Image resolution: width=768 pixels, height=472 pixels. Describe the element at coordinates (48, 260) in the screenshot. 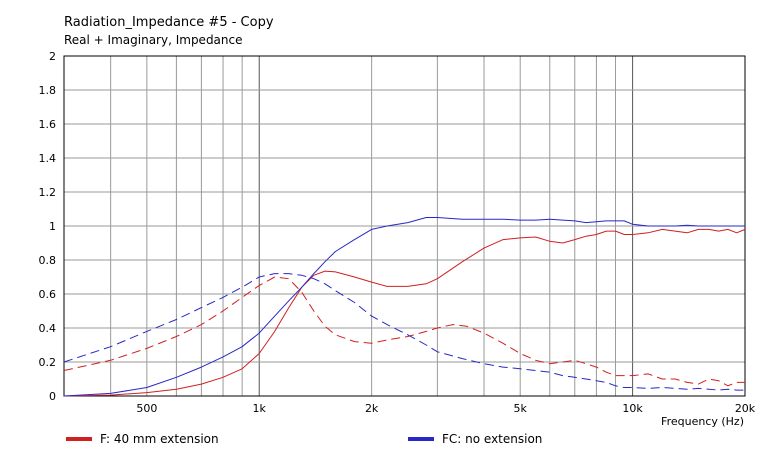

I see `y-tick-label: 0.8` at that location.